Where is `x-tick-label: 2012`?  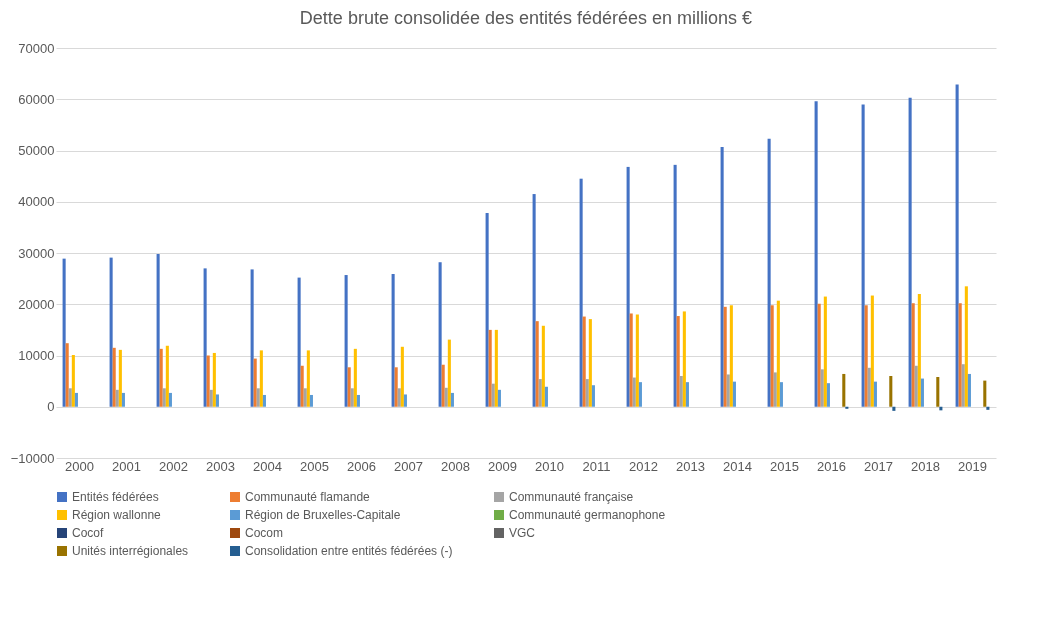 x-tick-label: 2012 is located at coordinates (643, 466).